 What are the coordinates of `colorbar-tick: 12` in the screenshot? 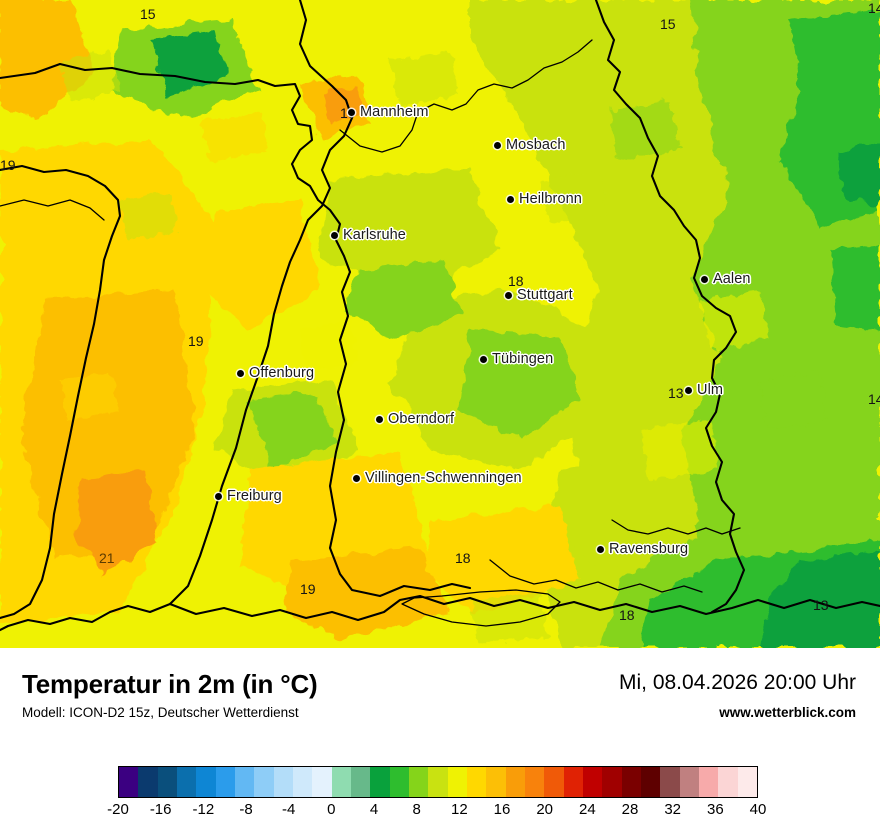 It's located at (459, 809).